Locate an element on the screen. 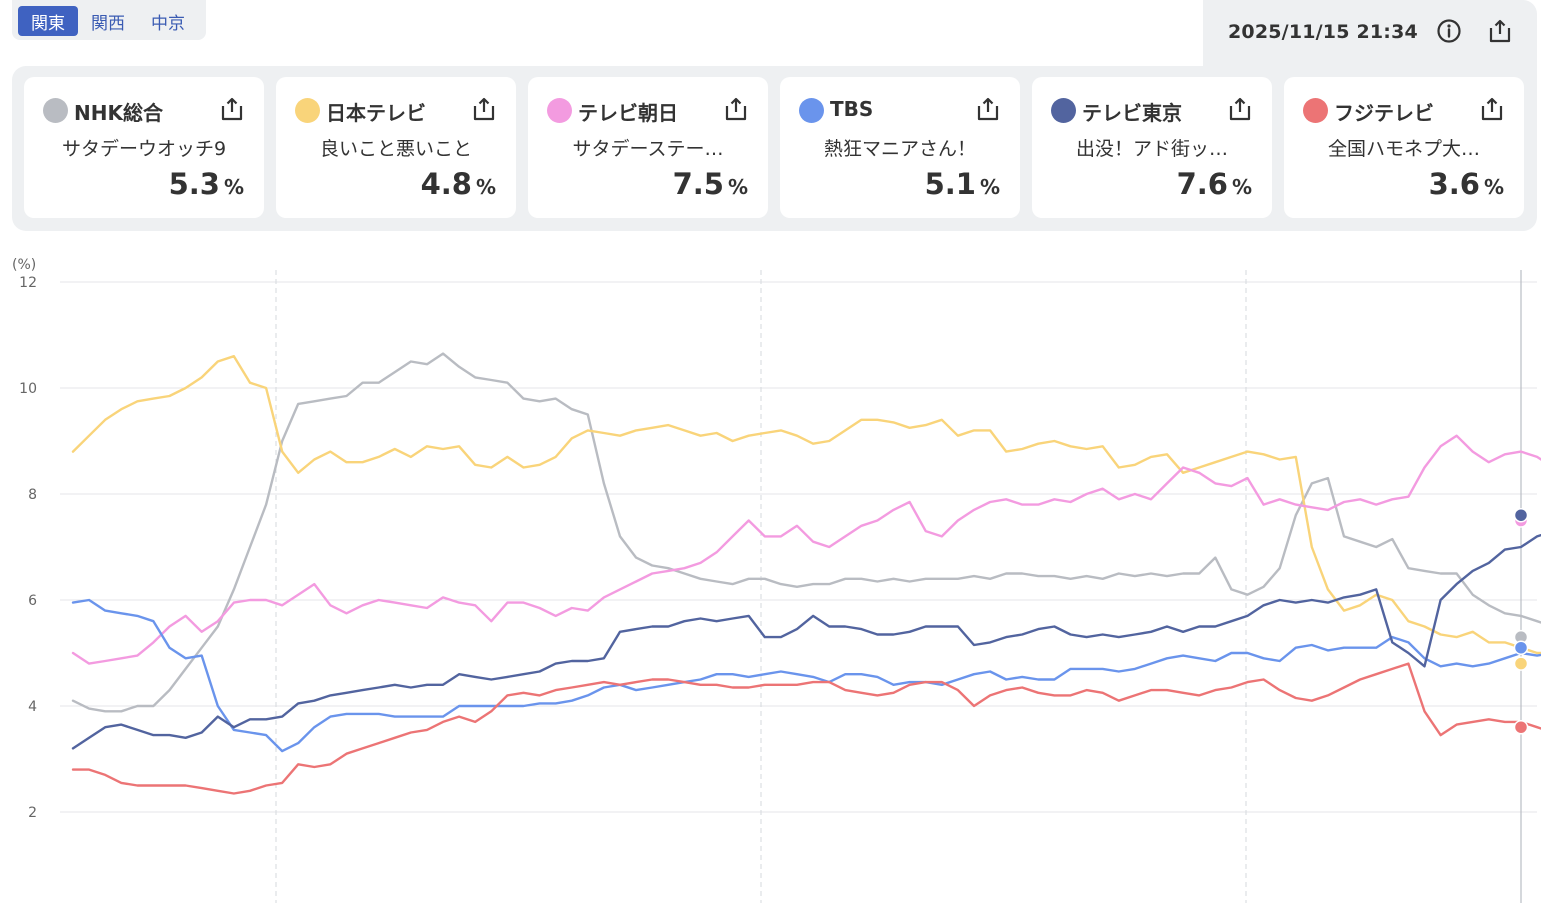 Image resolution: width=1541 pixels, height=903 pixels. channel-card-nhk: NHK総合サタデーウオッチ9 5.3% is located at coordinates (144, 147).